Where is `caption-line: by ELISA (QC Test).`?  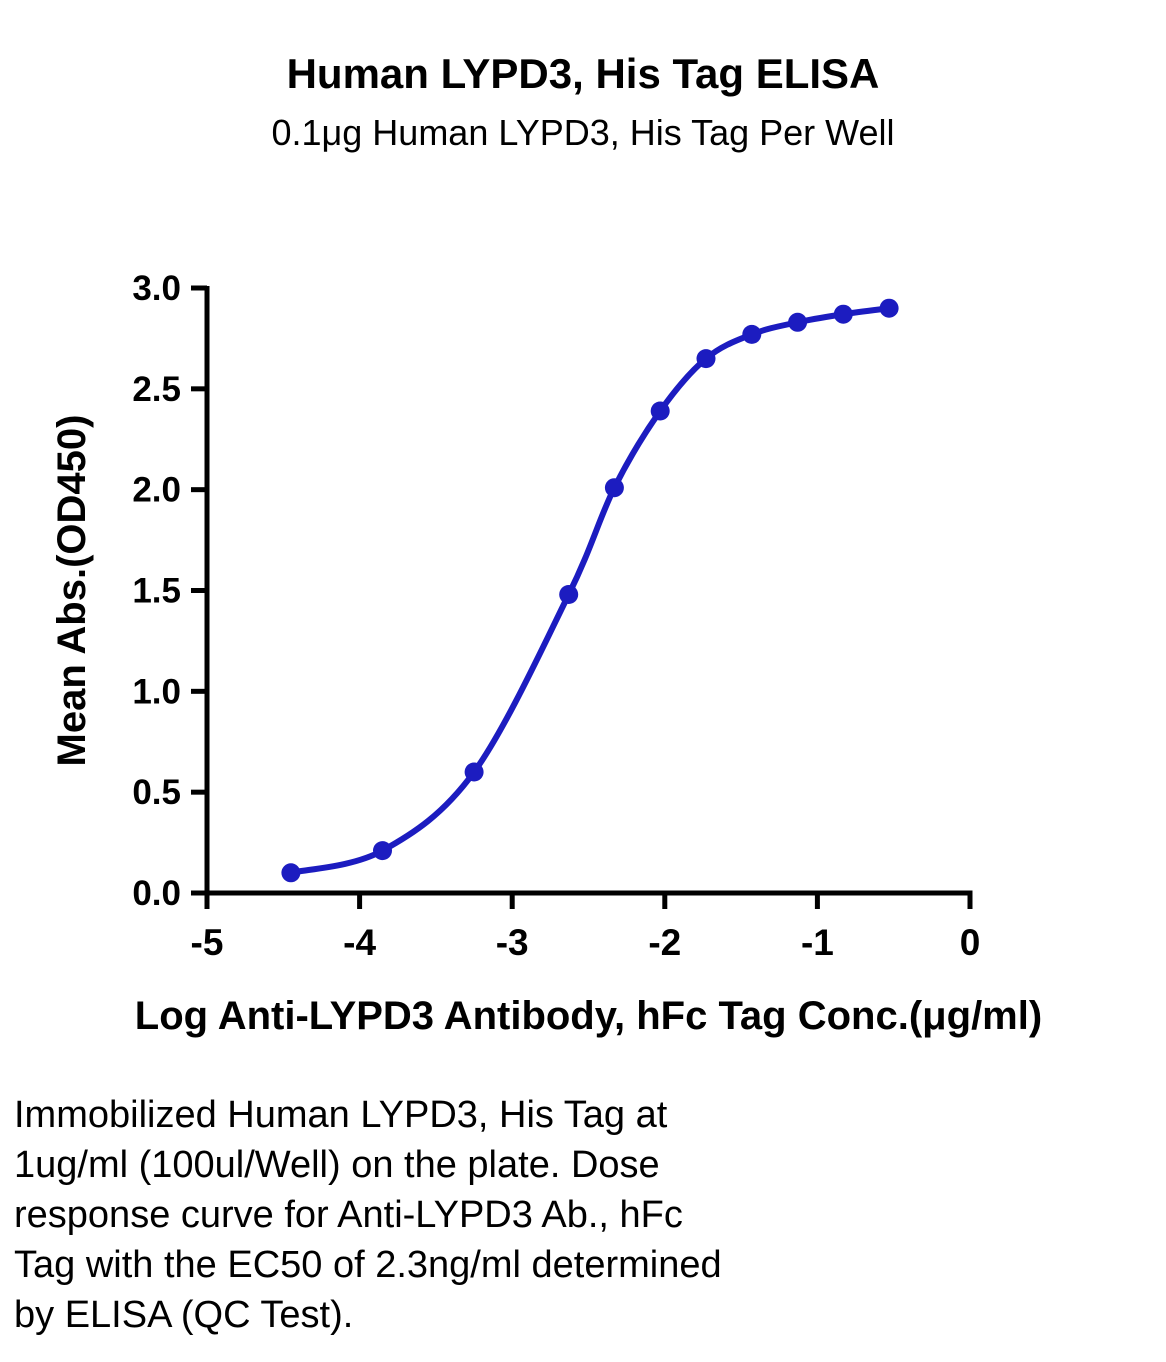 caption-line: by ELISA (QC Test). is located at coordinates (184, 1314).